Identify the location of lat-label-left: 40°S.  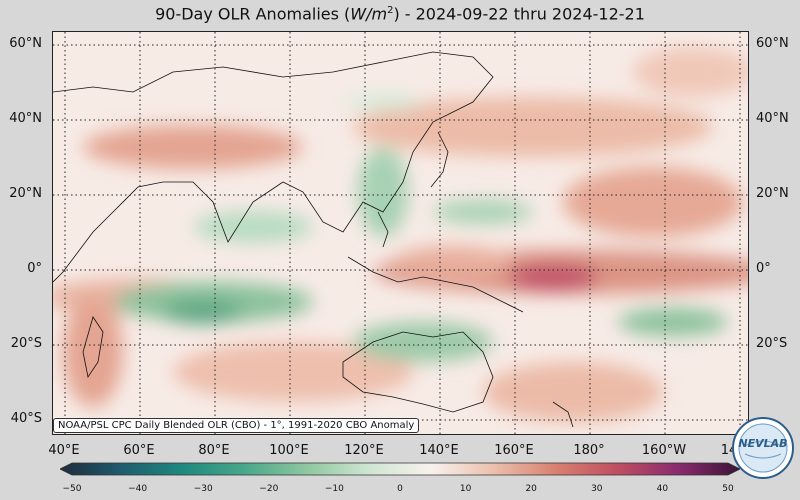
(26, 418).